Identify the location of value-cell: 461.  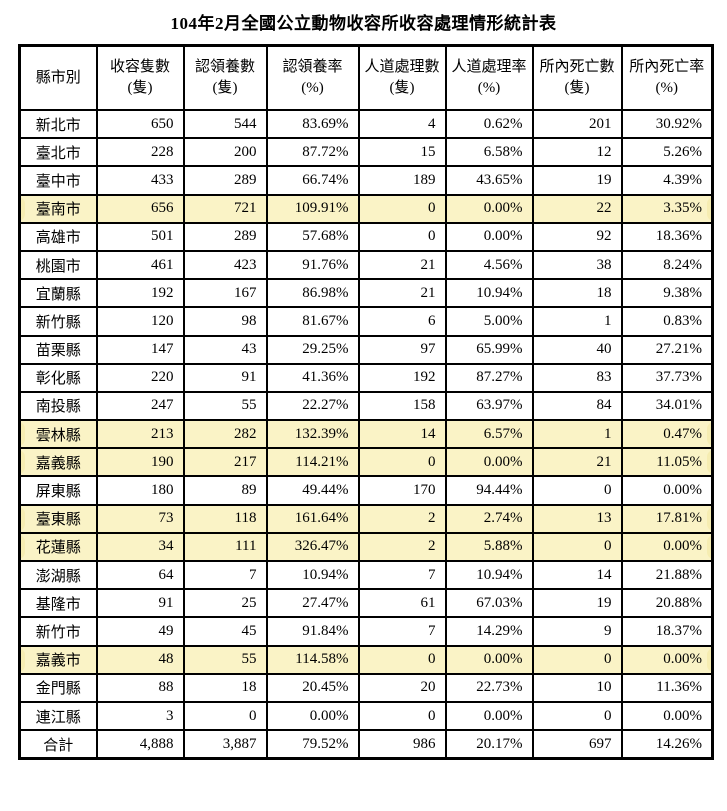
(140, 265).